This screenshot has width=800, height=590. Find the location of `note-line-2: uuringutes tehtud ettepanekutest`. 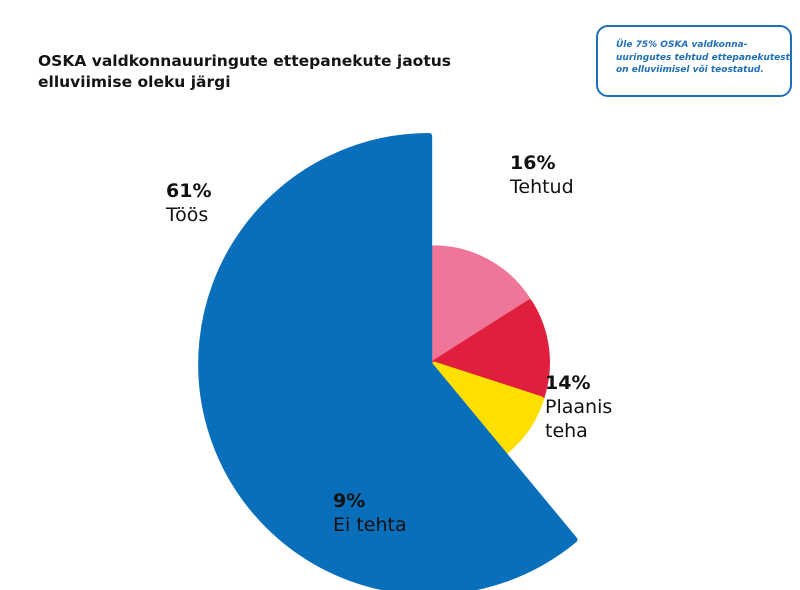

note-line-2: uuringutes tehtud ettepanekutest is located at coordinates (703, 57).